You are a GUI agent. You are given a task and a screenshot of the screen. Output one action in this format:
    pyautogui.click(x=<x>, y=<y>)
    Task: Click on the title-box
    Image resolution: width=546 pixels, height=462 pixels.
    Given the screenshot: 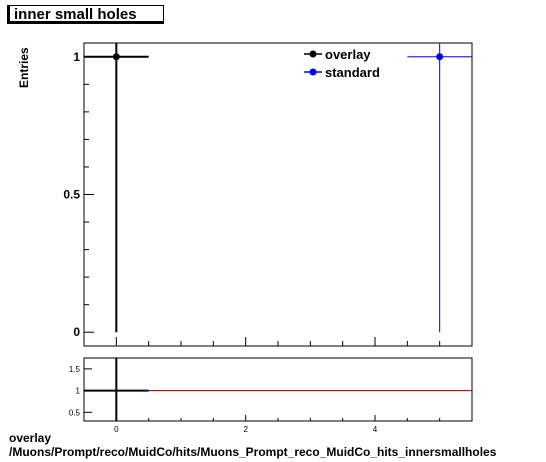 What is the action you would take?
    pyautogui.click(x=85, y=14)
    